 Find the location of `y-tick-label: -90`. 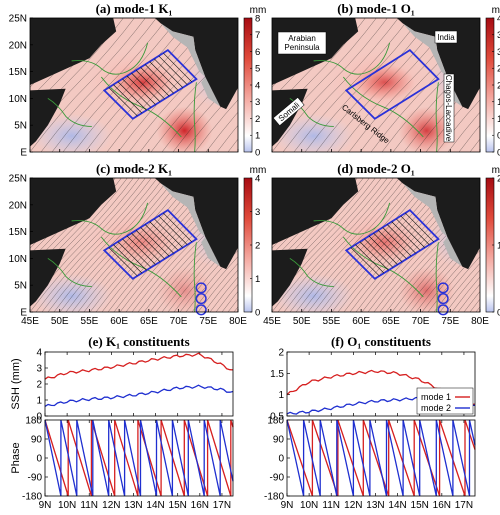

y-tick-label: -90 is located at coordinates (35, 478).